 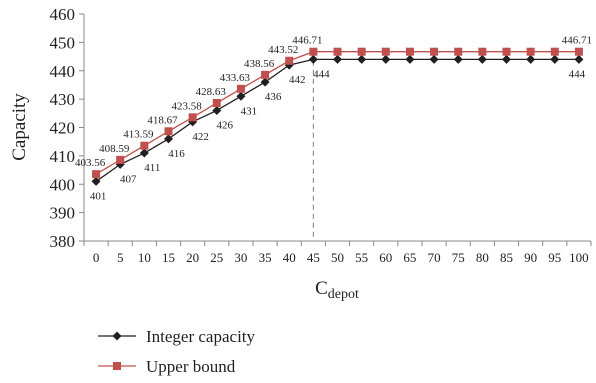 What do you see at coordinates (337, 257) in the screenshot?
I see `x-tick-label: 50` at bounding box center [337, 257].